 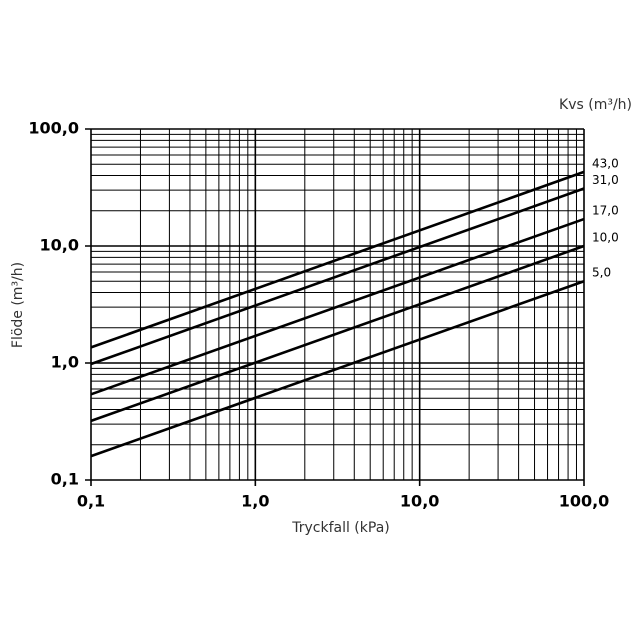 What do you see at coordinates (584, 501) in the screenshot?
I see `x-tick-label: 100,0` at bounding box center [584, 501].